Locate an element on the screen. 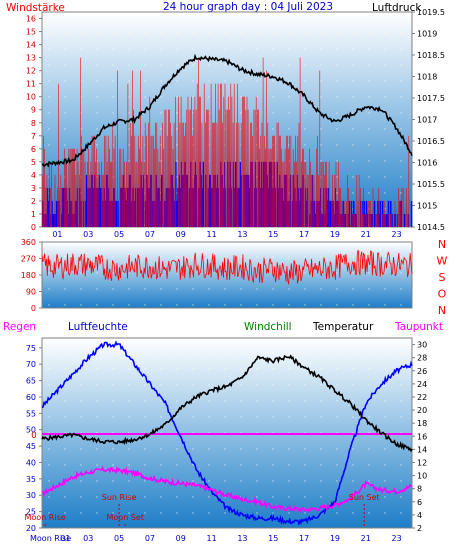 This screenshot has height=550, width=462. direction-y-tick-label: 180 is located at coordinates (28, 275).